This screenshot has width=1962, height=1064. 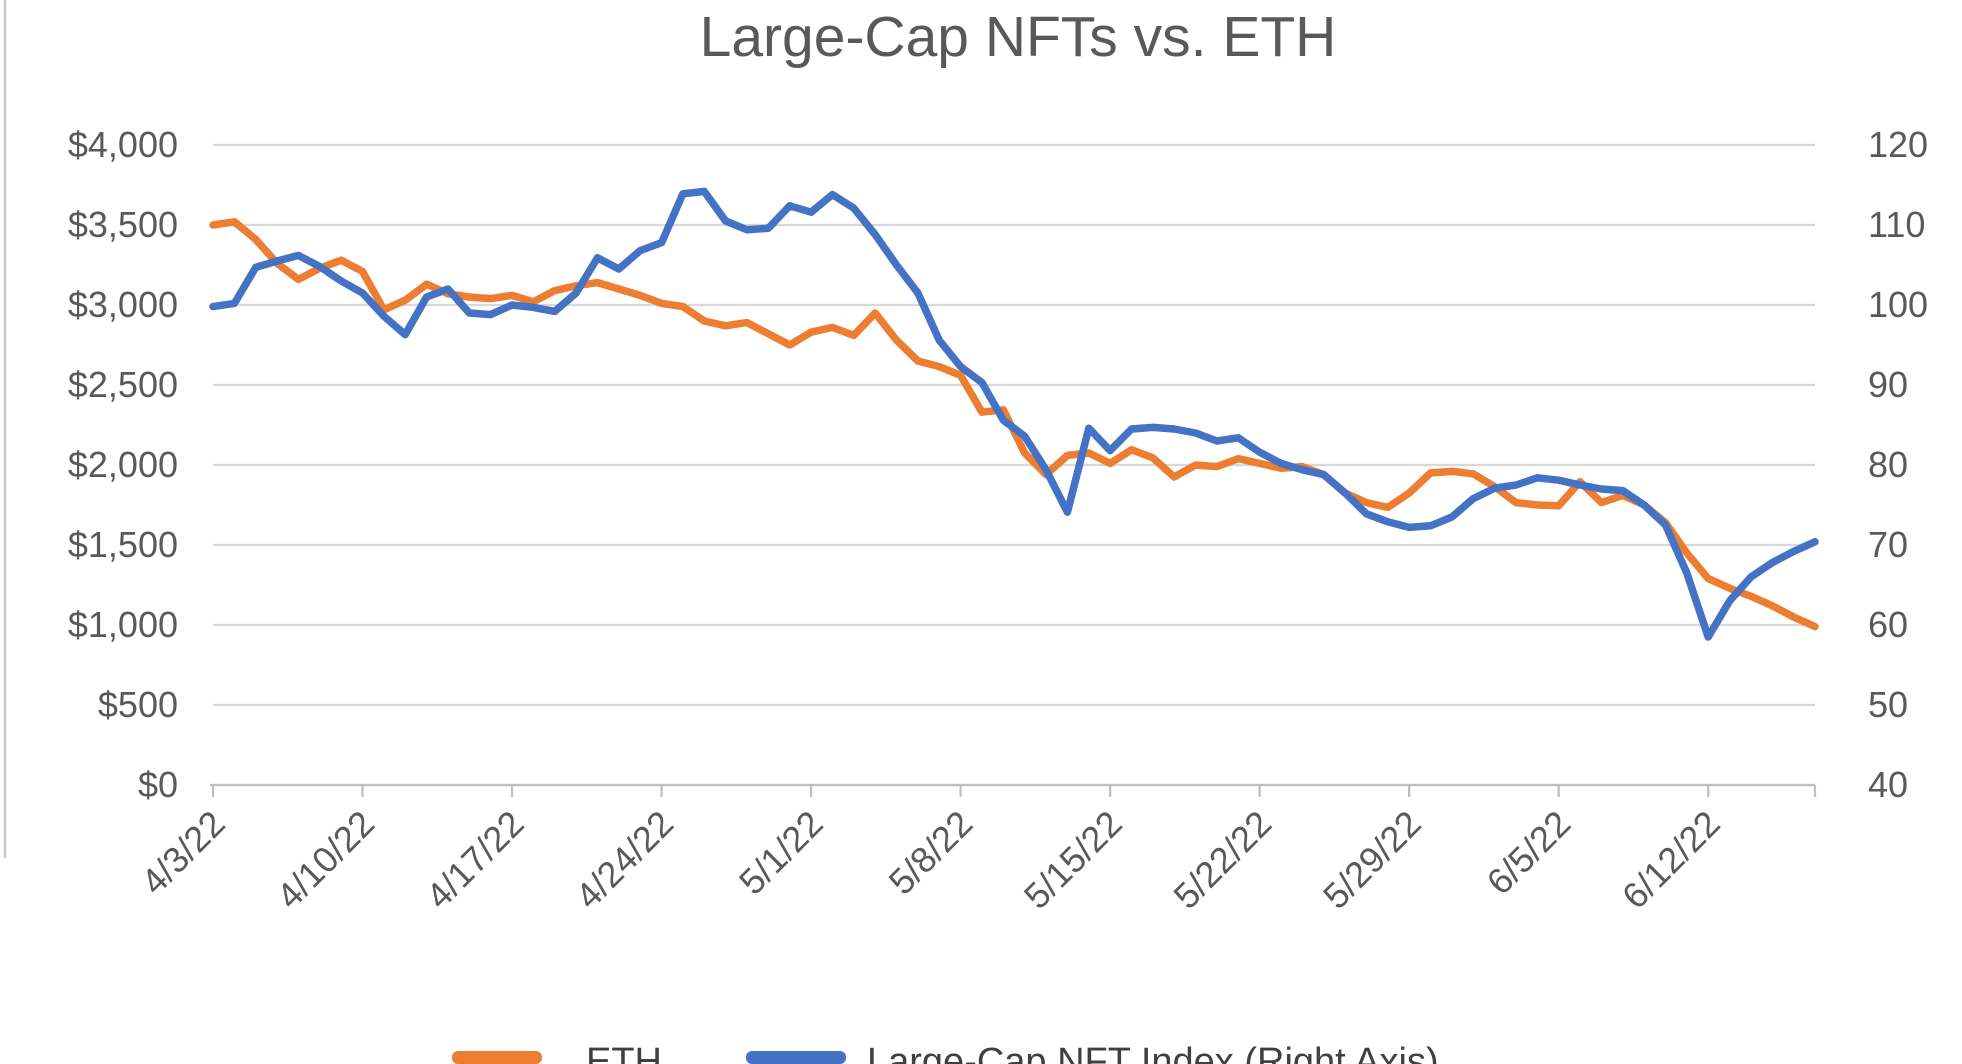 What do you see at coordinates (1888, 464) in the screenshot?
I see `right-axis-label: 80` at bounding box center [1888, 464].